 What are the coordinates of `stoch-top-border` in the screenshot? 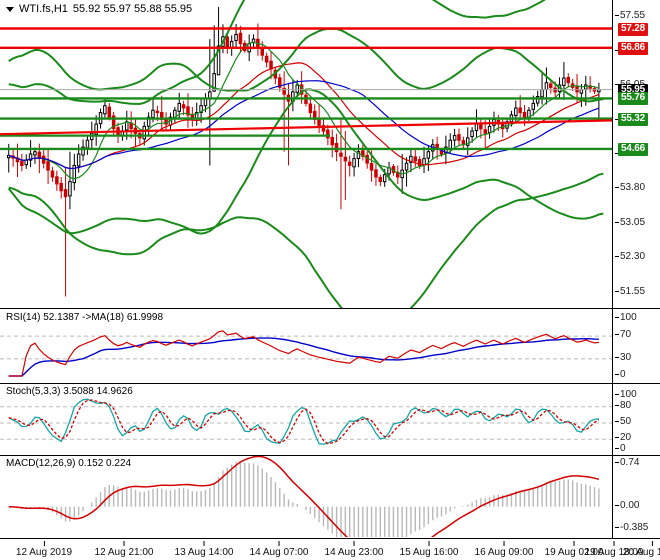 It's located at (330, 383).